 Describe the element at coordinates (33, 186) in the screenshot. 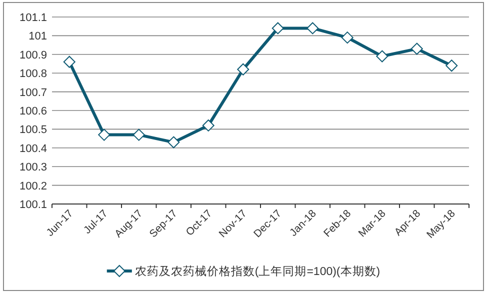

I see `y-tick-label: 100.2` at that location.